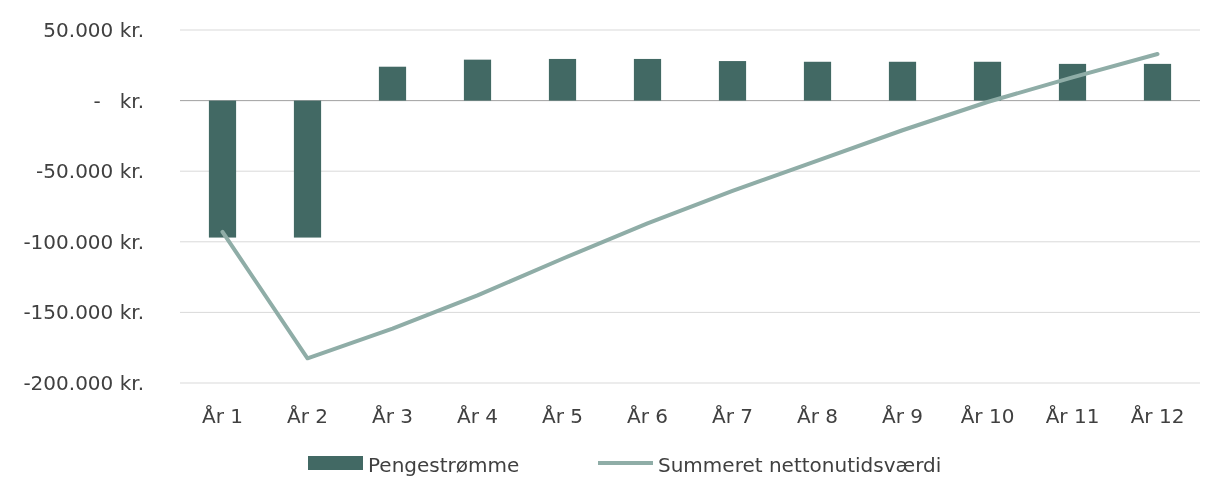 Image resolution: width=1219 pixels, height=483 pixels. I want to click on x-tick-label: År 3, so click(392, 416).